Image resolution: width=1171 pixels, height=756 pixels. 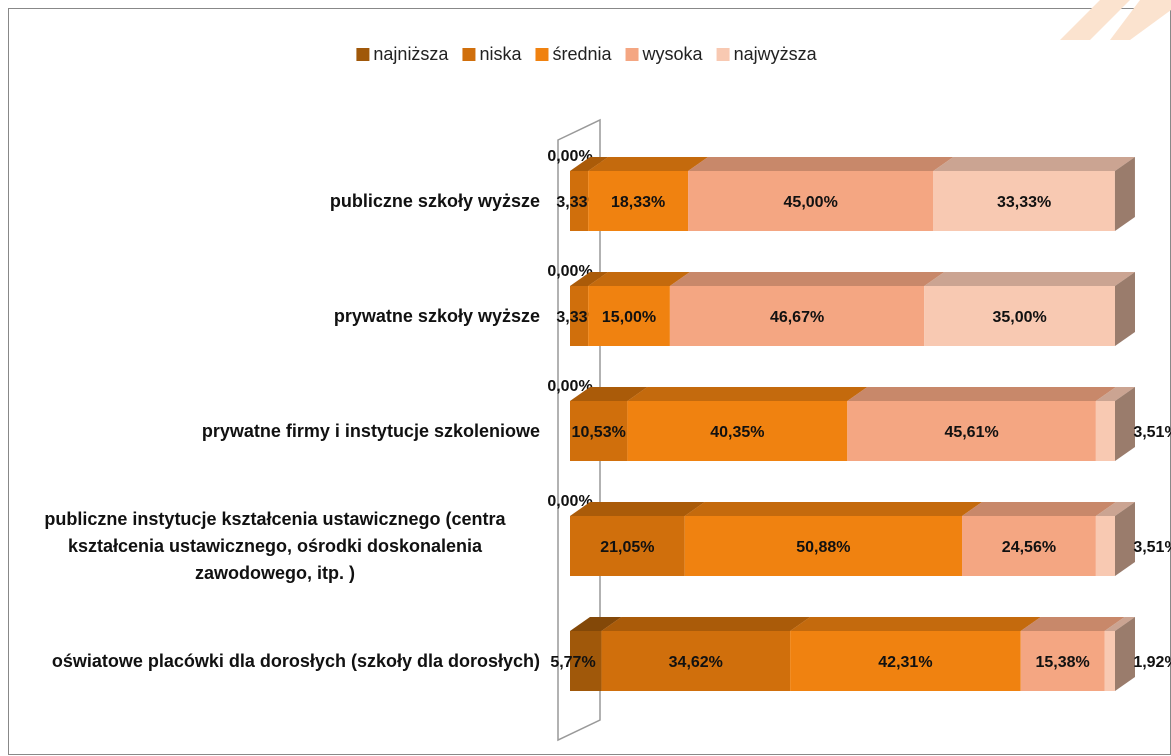 I want to click on data-label: 18,33%, so click(x=638, y=202).